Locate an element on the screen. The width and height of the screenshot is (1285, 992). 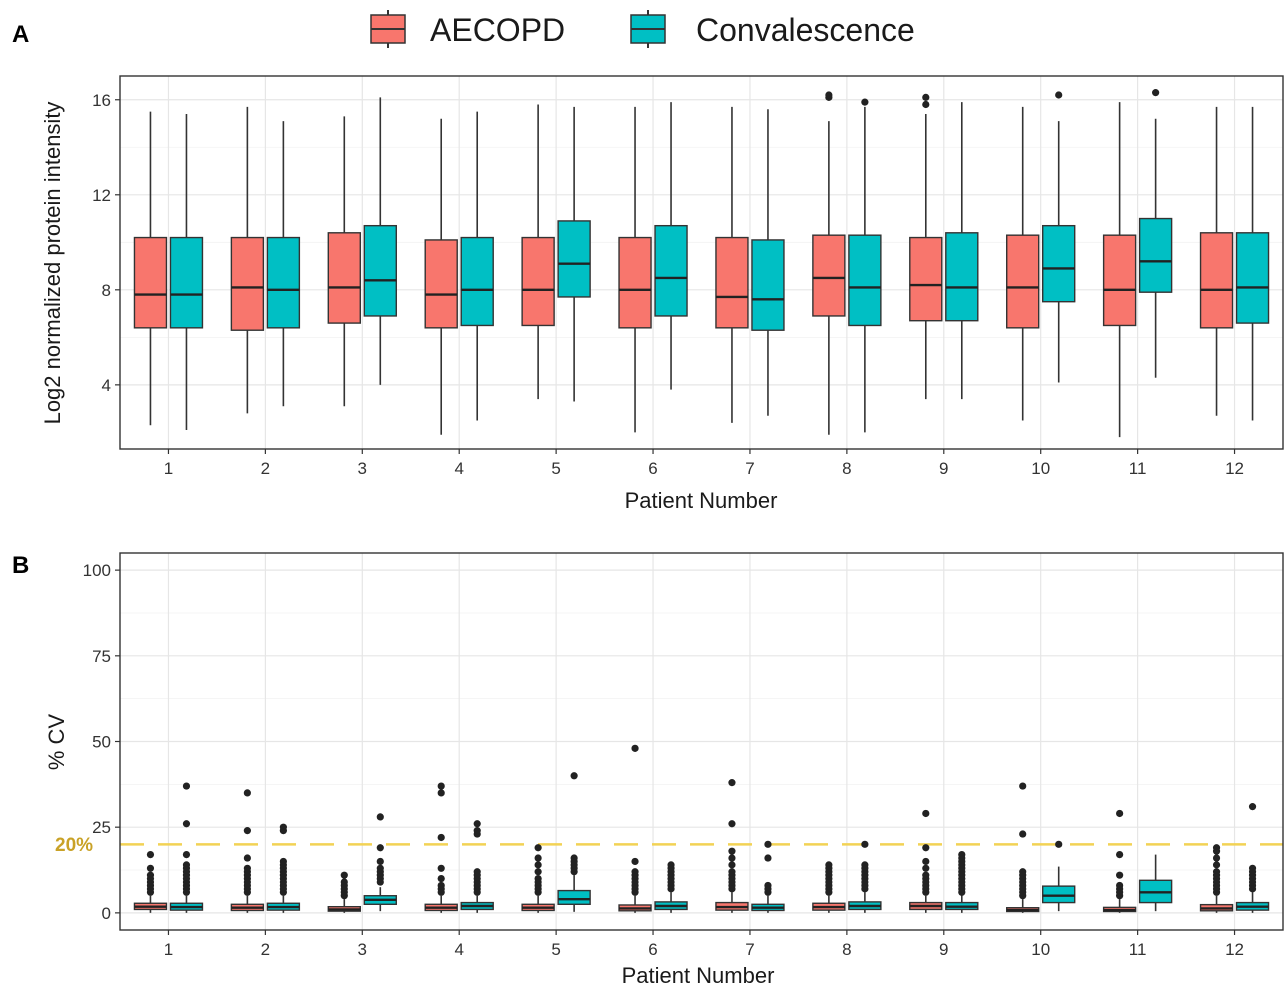
y-tick-label: 50 is located at coordinates (101, 742).